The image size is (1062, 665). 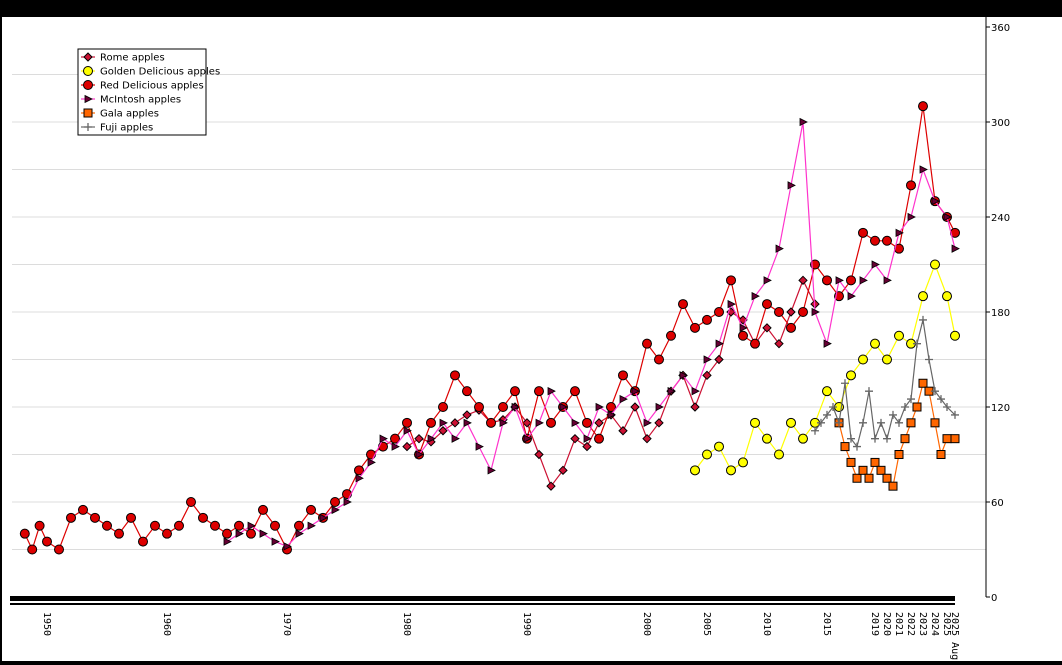 What do you see at coordinates (123, 58) in the screenshot?
I see `legend-item: Rome apples` at bounding box center [123, 58].